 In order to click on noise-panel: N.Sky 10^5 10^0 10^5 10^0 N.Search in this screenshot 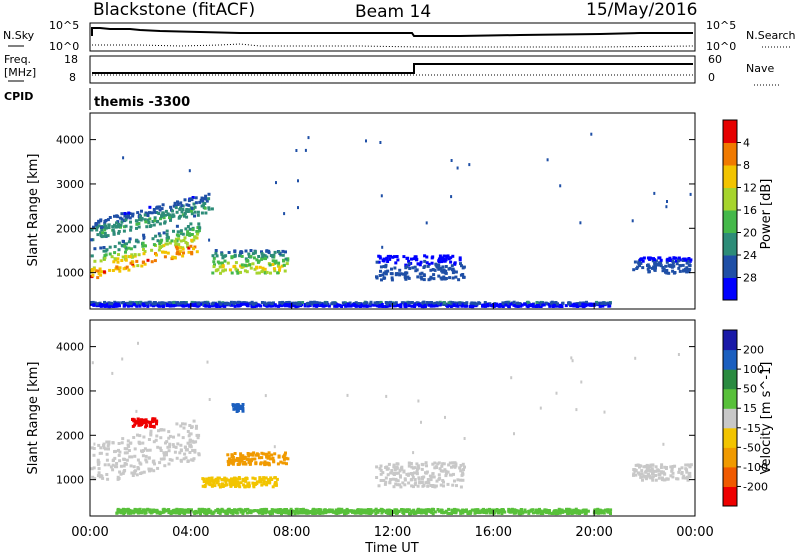, I will do `click(399, 36)`.